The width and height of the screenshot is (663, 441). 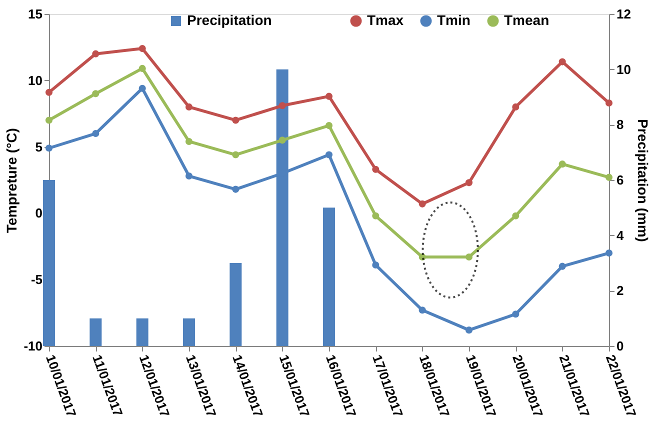 I want to click on y-tick-label: 0, so click(x=38, y=213).